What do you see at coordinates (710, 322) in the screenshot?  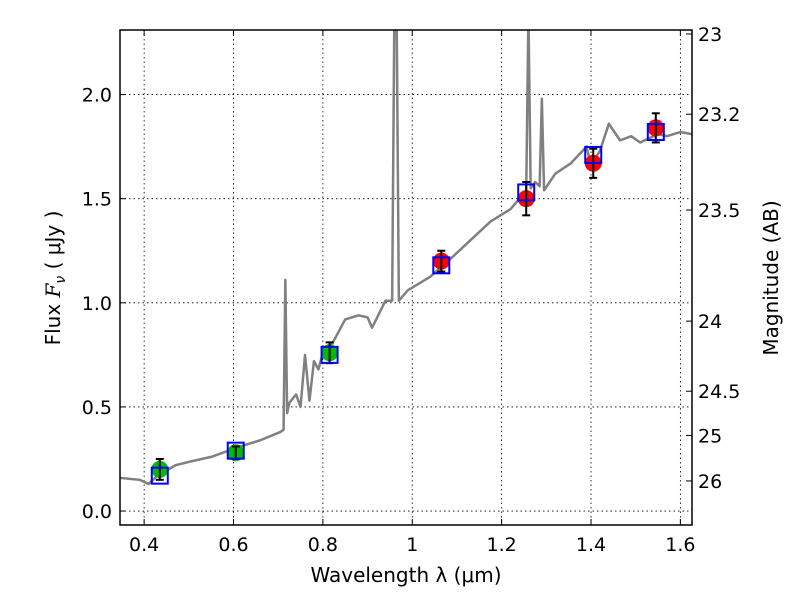 I see `y2-tick-label: 24` at bounding box center [710, 322].